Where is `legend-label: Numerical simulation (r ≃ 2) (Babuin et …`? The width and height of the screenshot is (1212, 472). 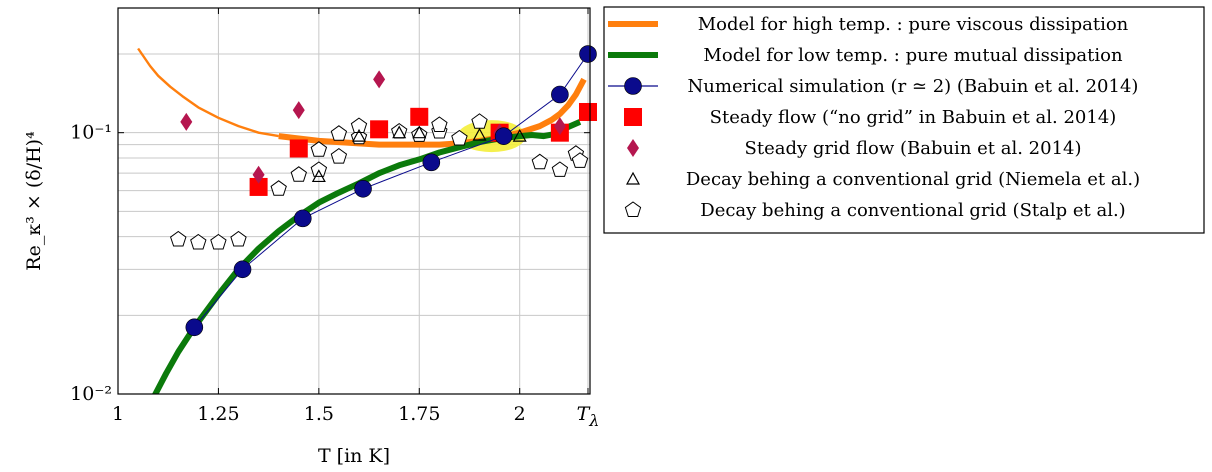 legend-label: Numerical simulation (r ≃ 2) (Babuin et … is located at coordinates (913, 86).